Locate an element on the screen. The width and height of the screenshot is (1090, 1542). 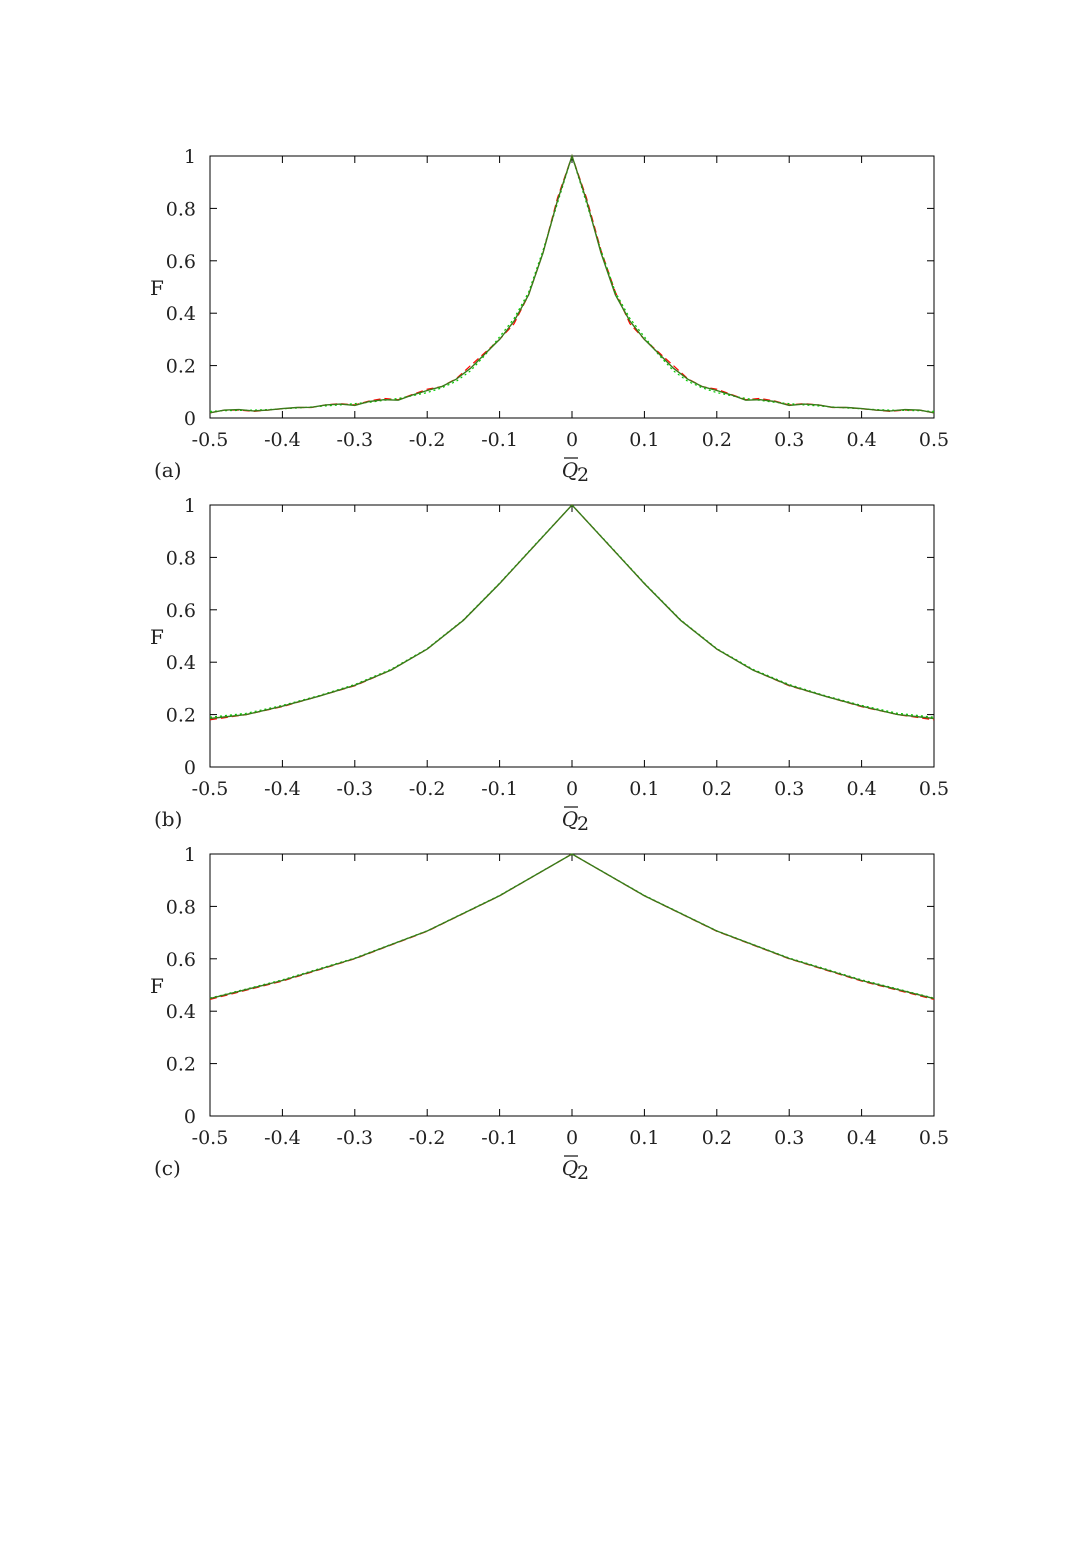
panel-label: (a) is located at coordinates (168, 470).